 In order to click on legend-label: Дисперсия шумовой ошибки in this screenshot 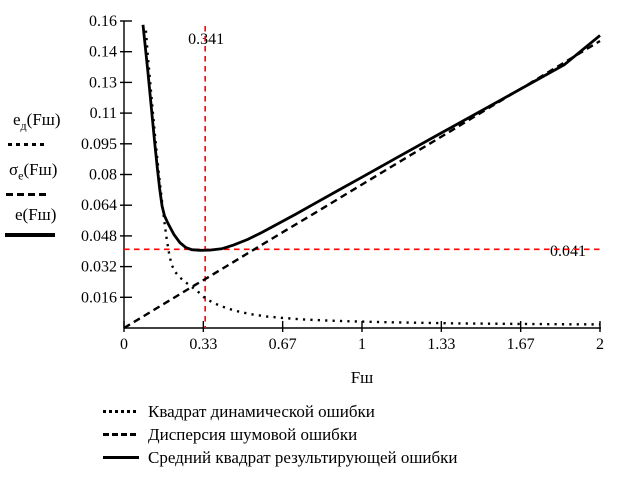, I will do `click(253, 434)`.